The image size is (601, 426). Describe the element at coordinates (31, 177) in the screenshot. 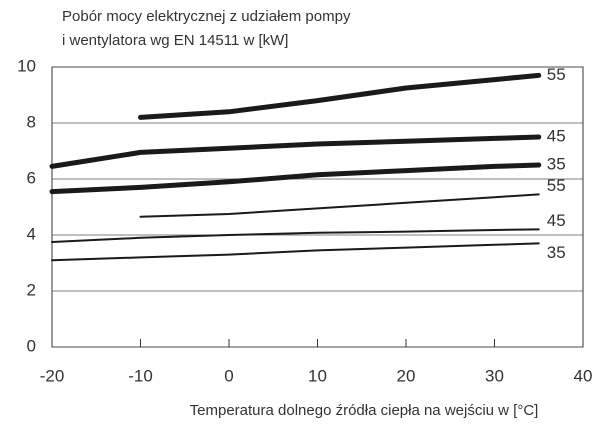

I see `y-tick-label: 6` at that location.